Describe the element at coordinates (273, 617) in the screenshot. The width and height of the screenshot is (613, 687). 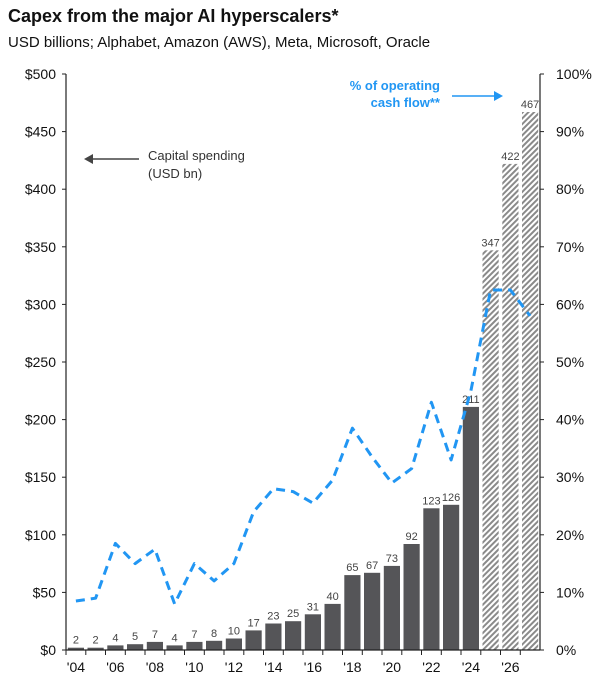
I see `bar-value-label: 23` at that location.